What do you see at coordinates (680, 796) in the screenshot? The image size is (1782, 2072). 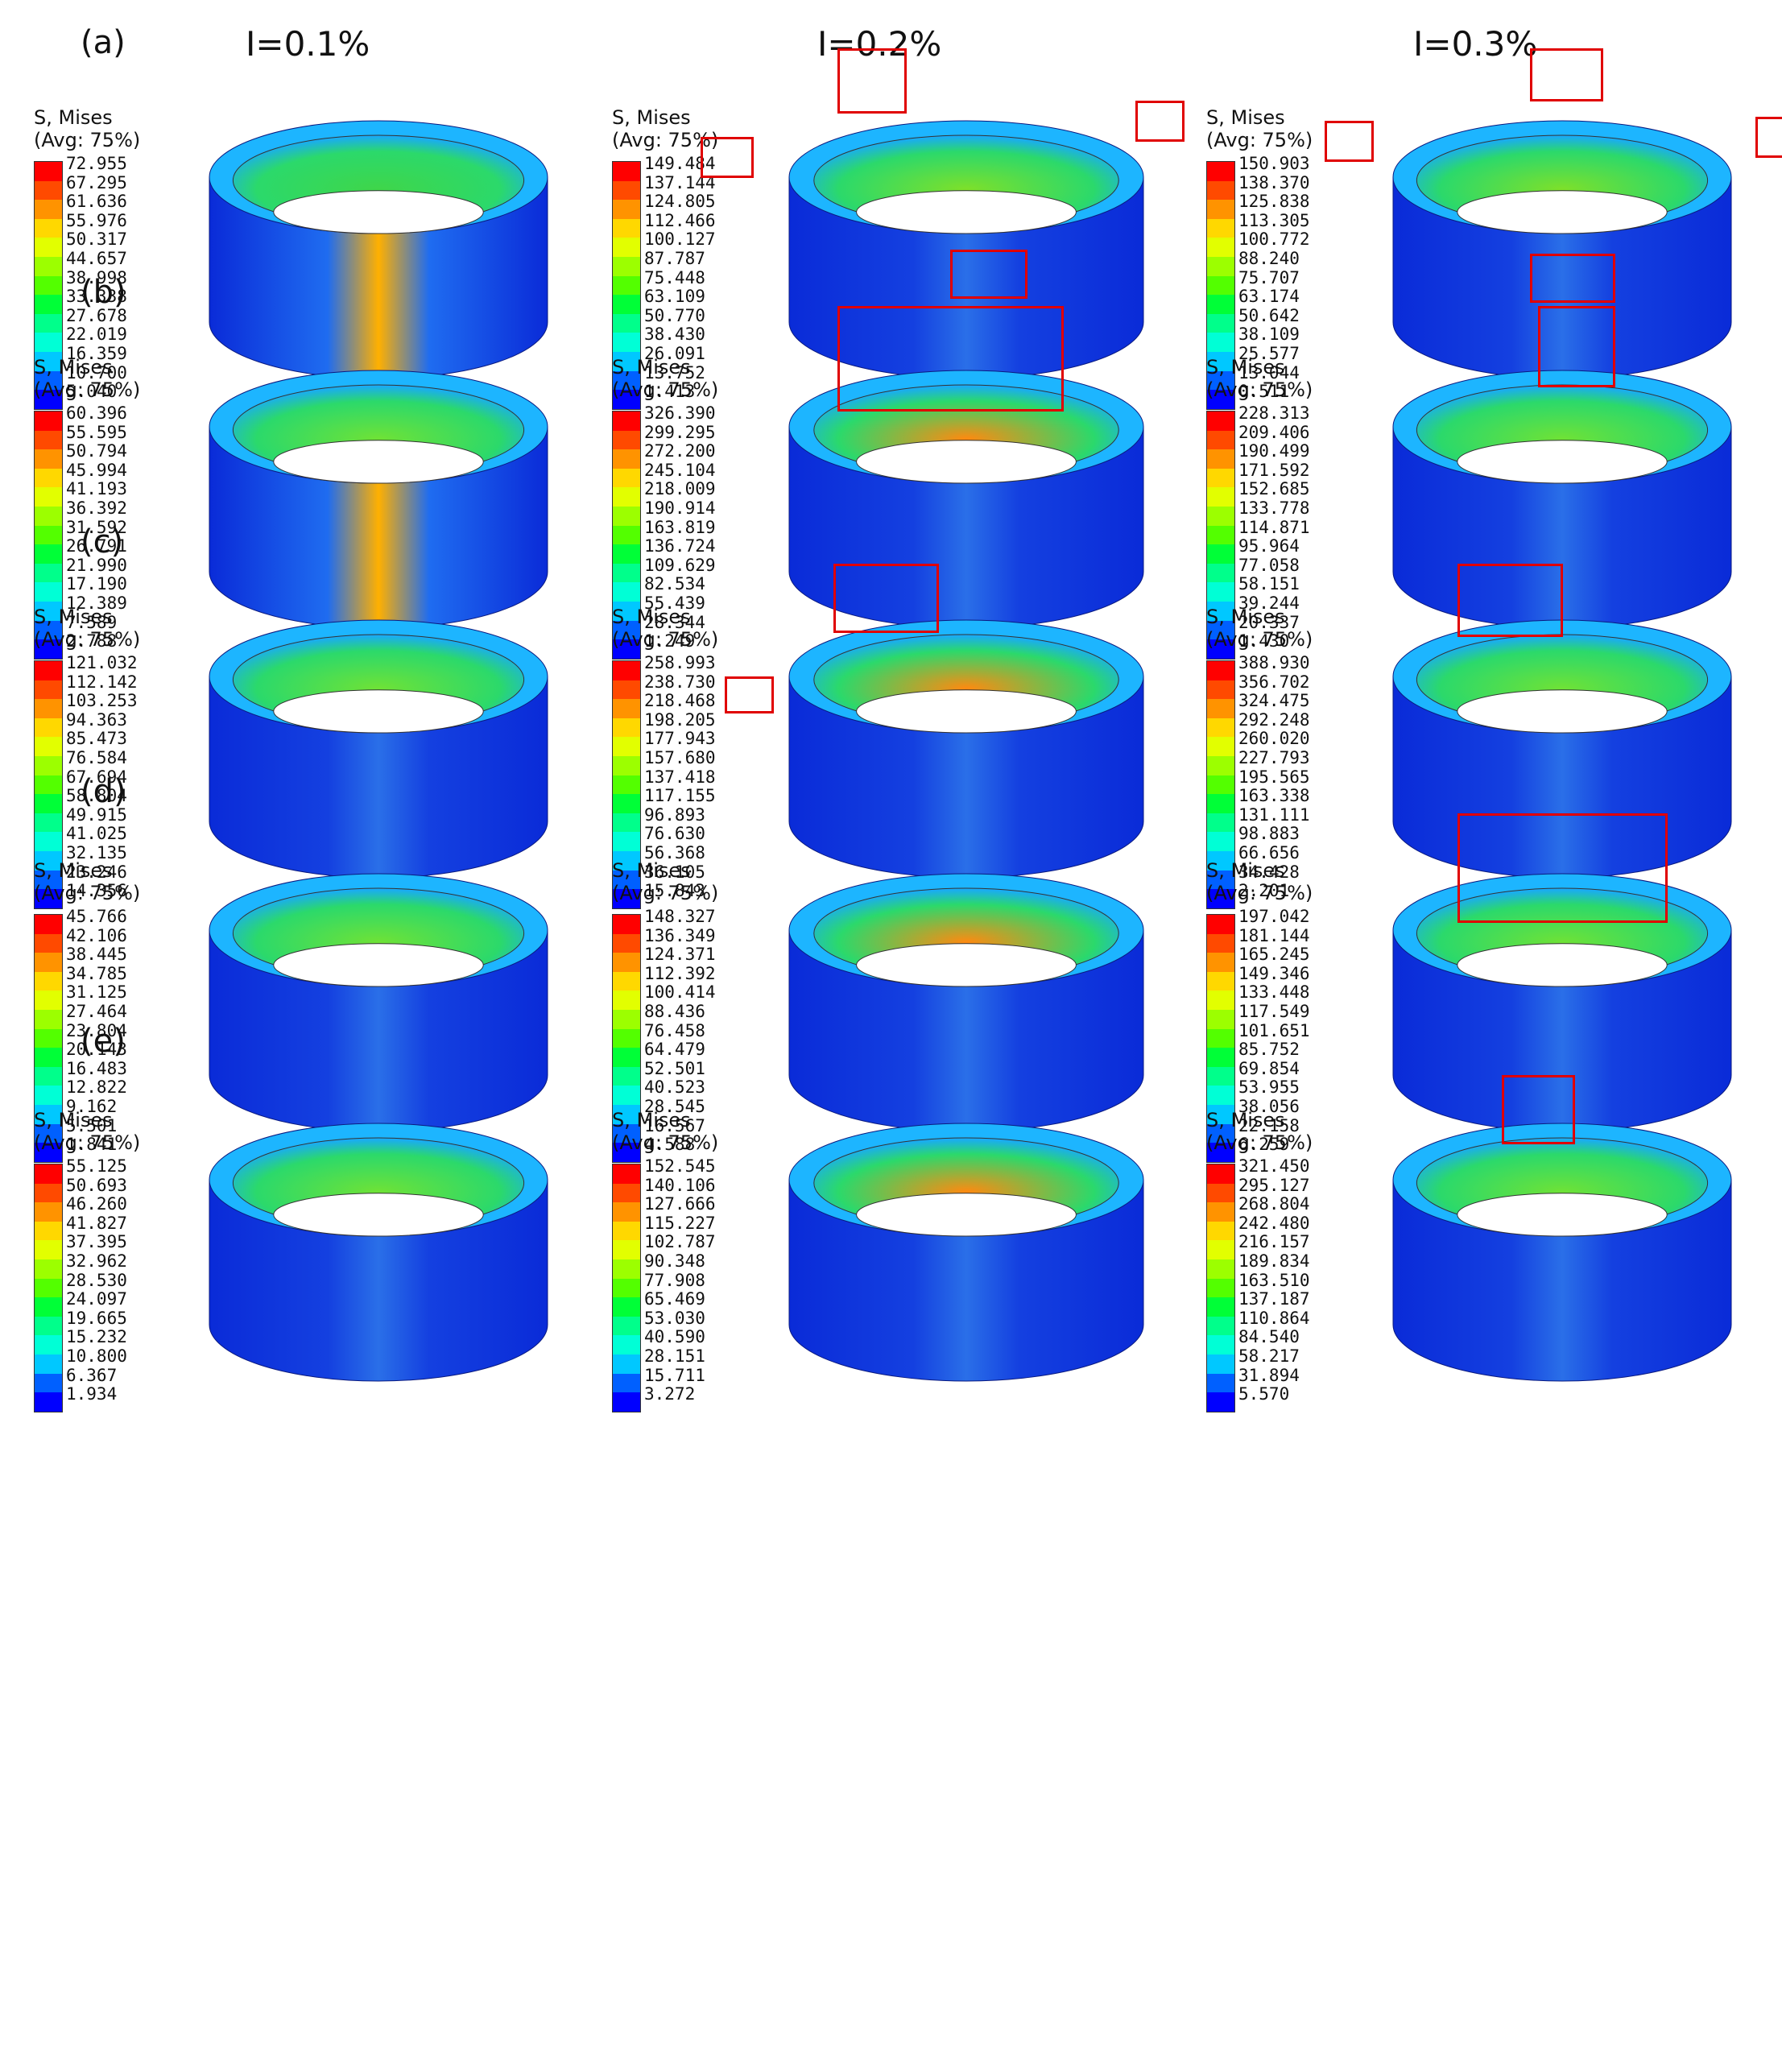 I see `legend-tick-value: 117.155` at bounding box center [680, 796].